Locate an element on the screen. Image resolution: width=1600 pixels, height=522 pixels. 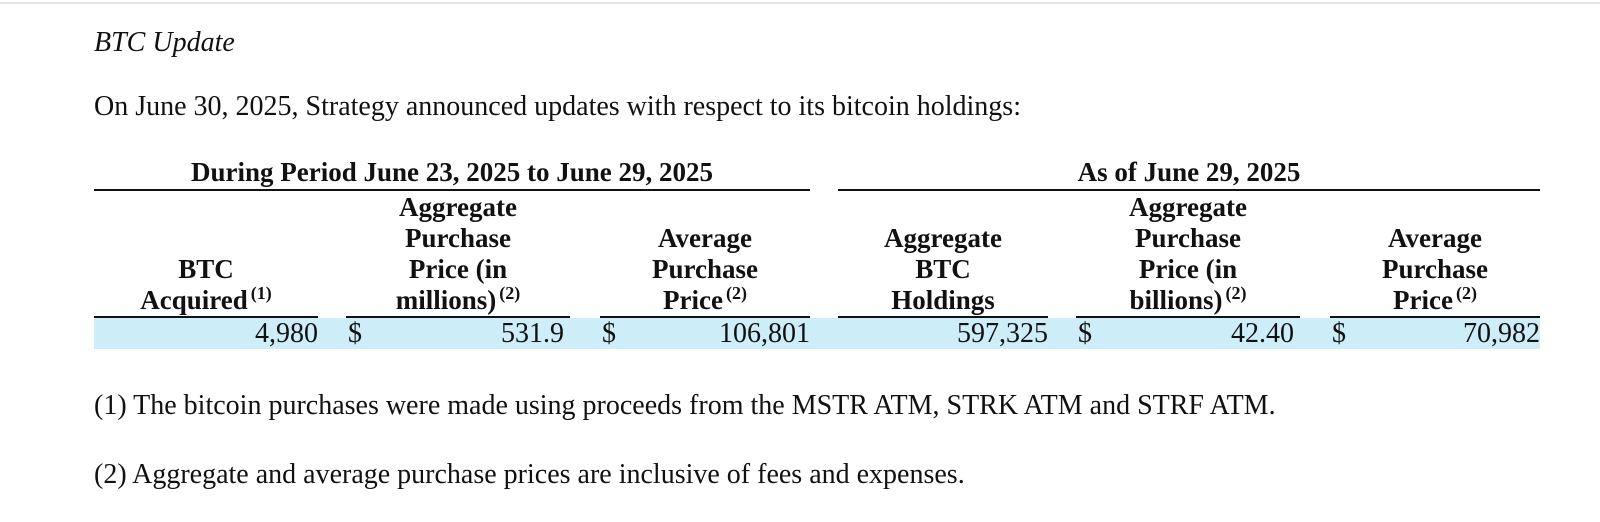
header-text: billions) is located at coordinates (1176, 300).